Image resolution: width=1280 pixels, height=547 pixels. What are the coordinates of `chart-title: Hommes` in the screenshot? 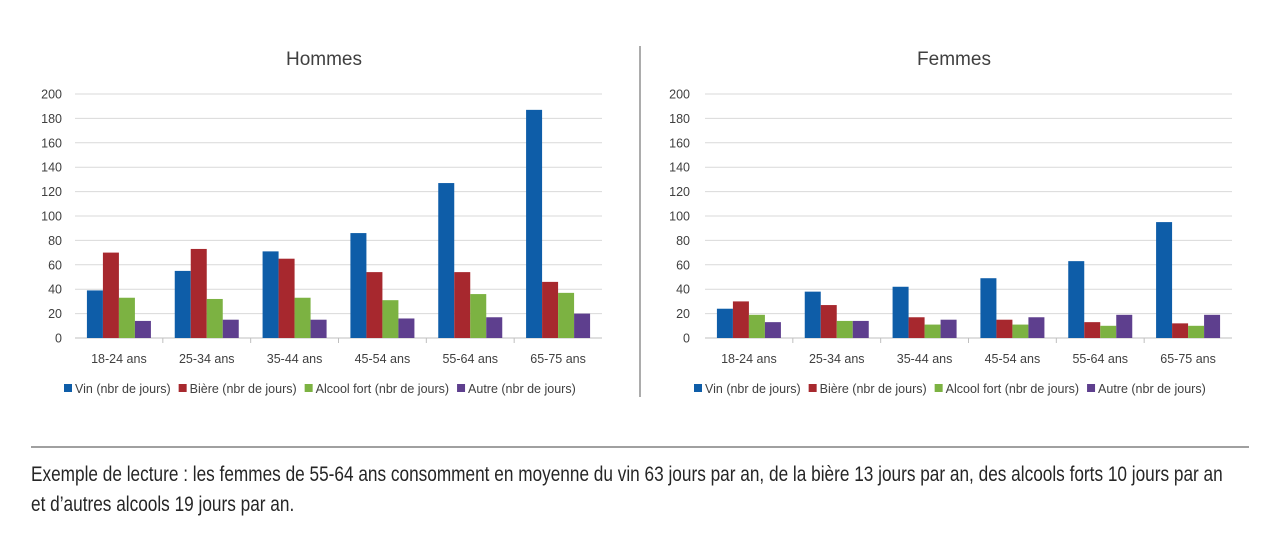 It's located at (324, 59).